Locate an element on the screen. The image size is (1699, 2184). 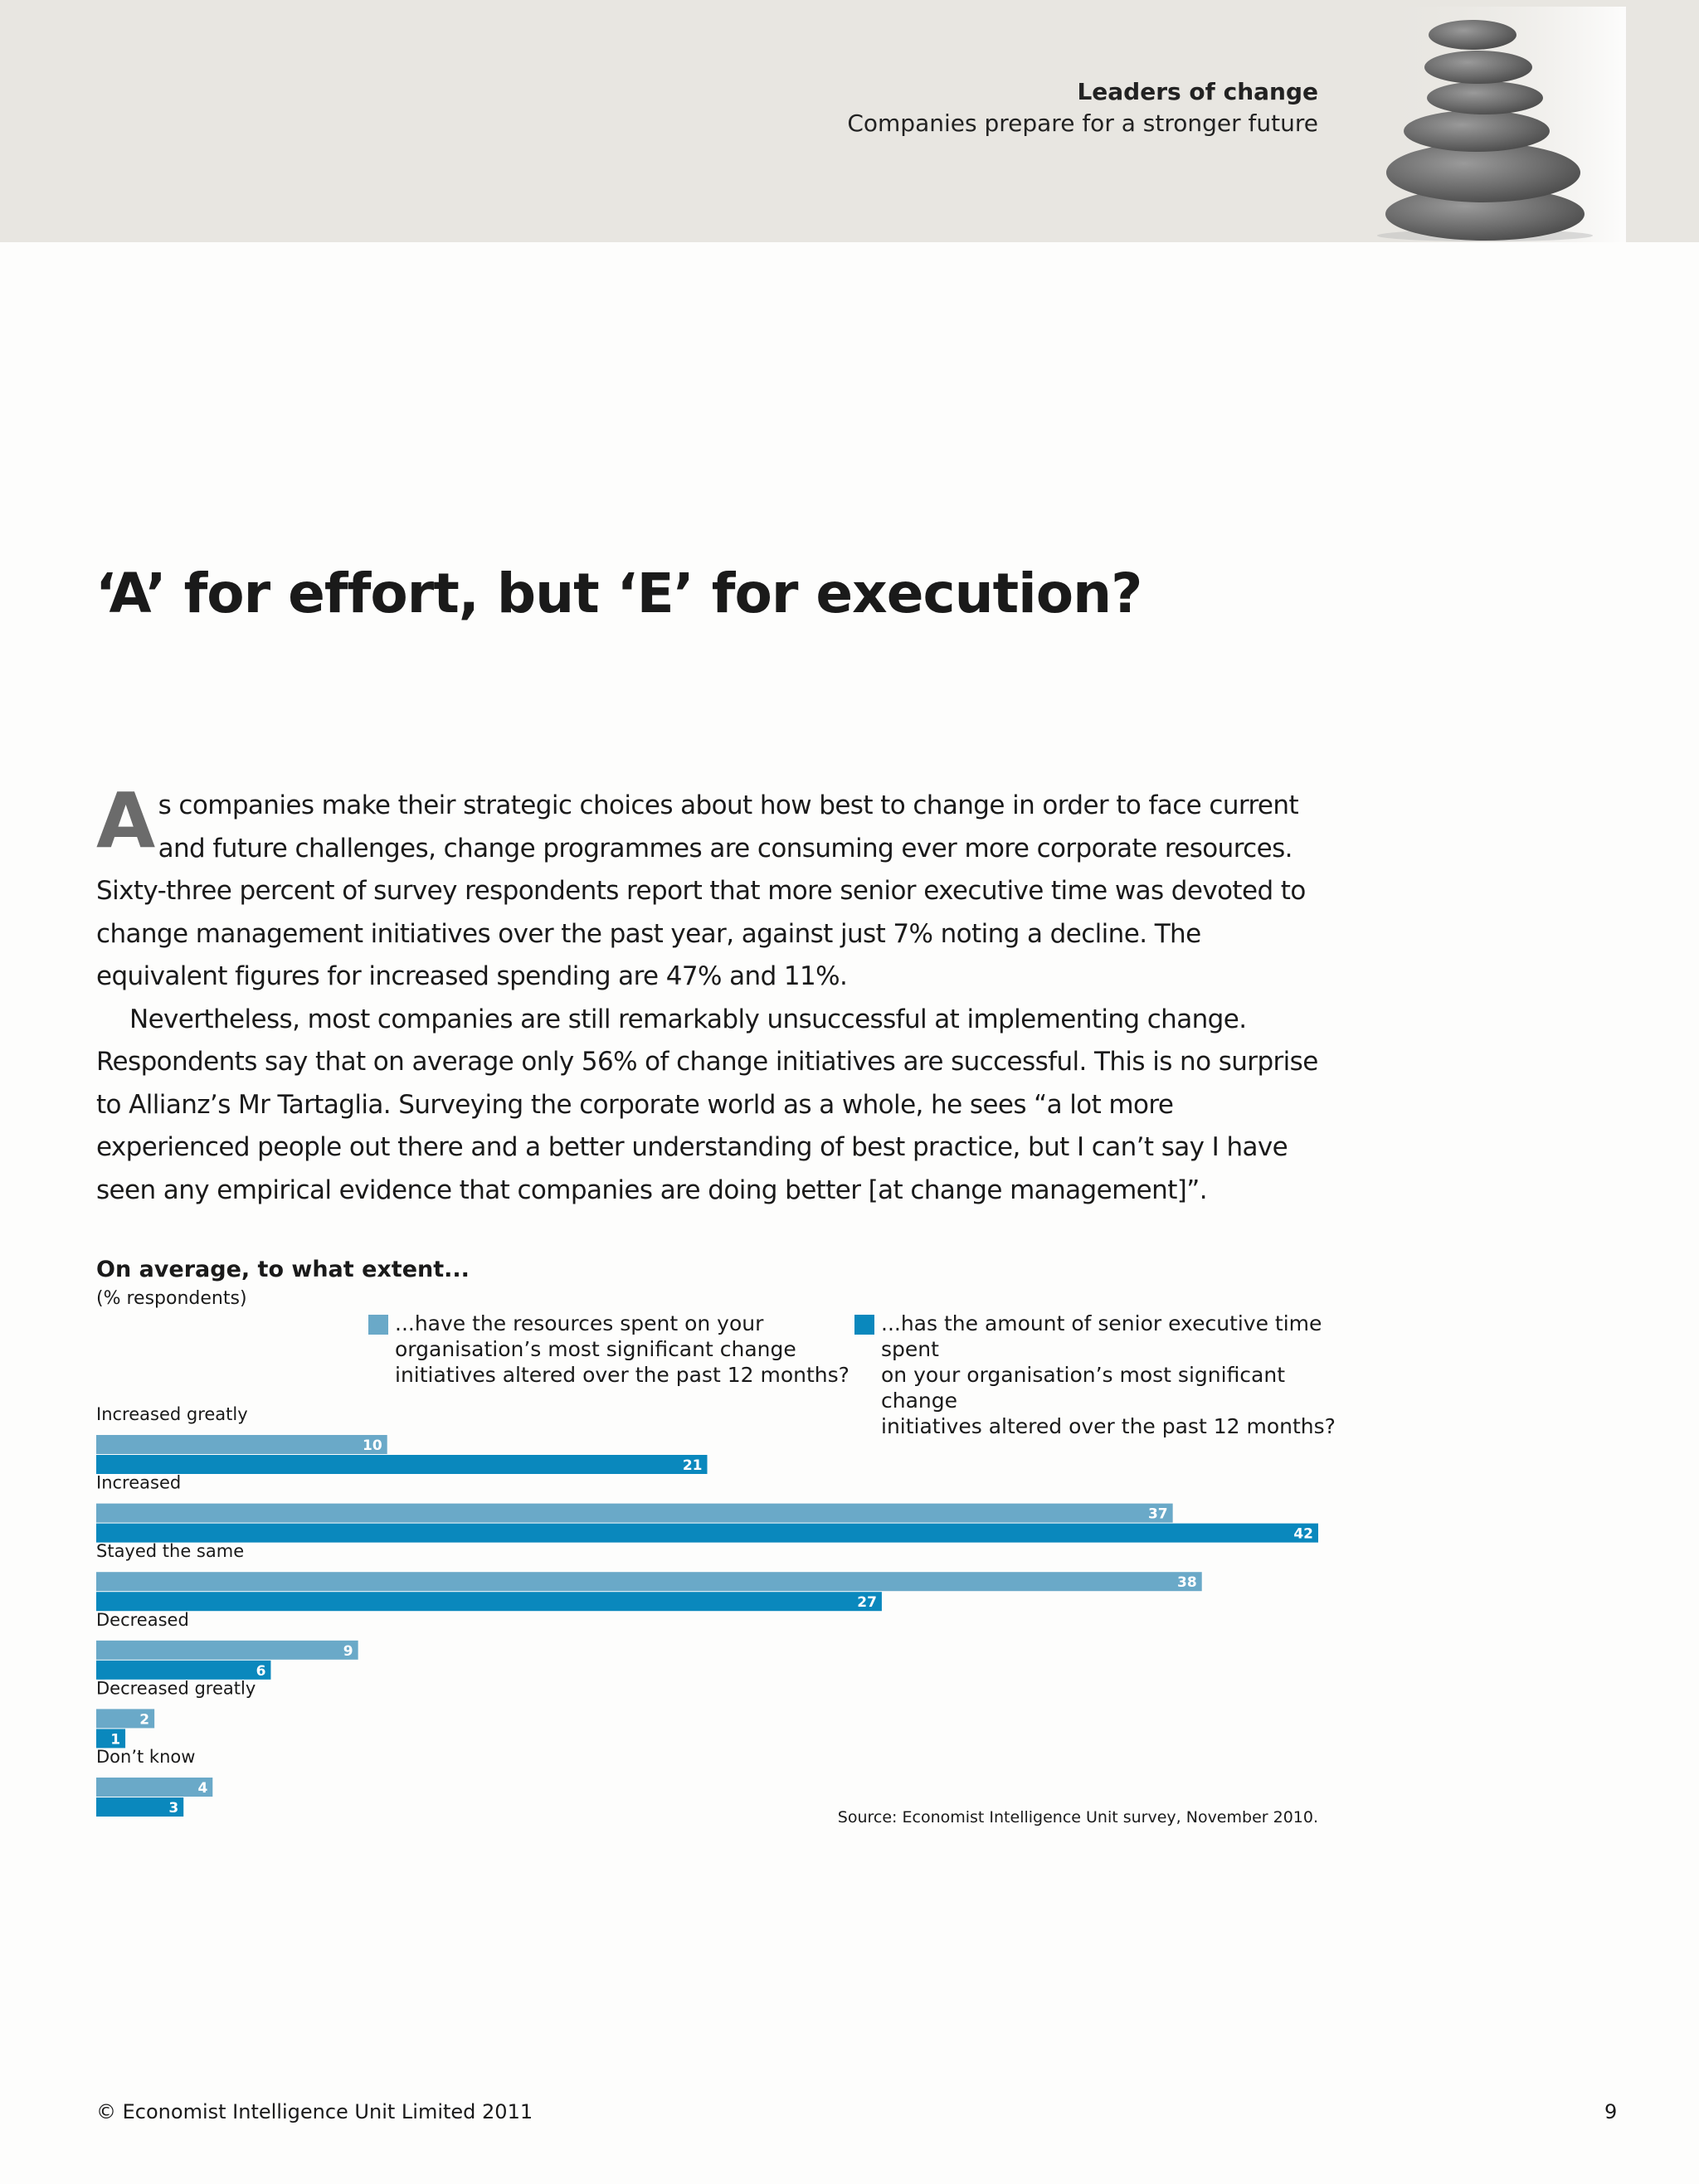
category-label: Increased greatly is located at coordinates (172, 1414).